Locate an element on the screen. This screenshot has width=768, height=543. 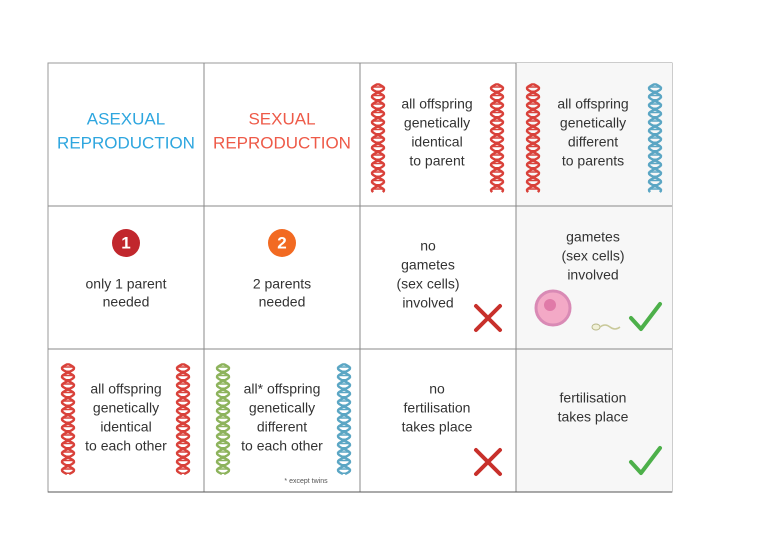
egg-nucleus is located at coordinates (550, 305).